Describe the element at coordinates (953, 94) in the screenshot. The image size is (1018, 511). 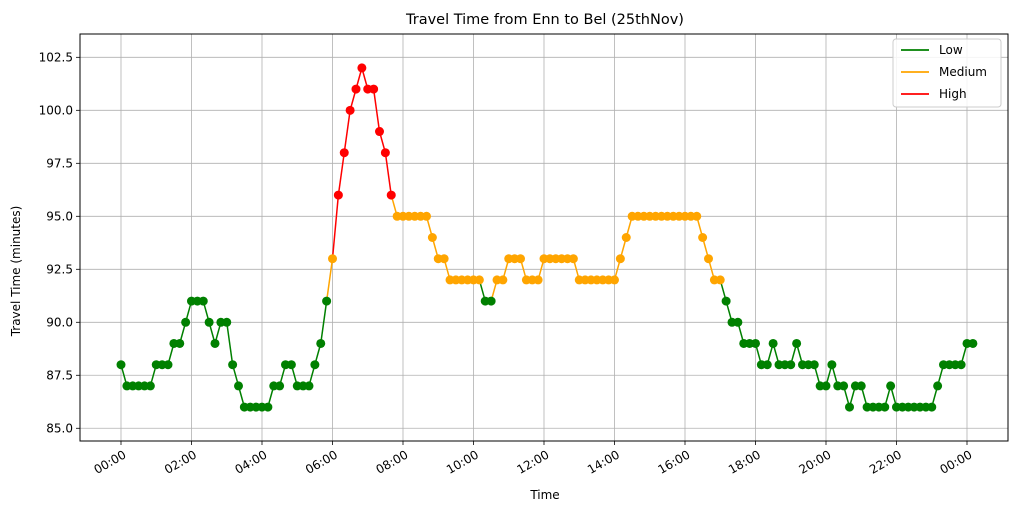
I see `legend-label: High` at that location.